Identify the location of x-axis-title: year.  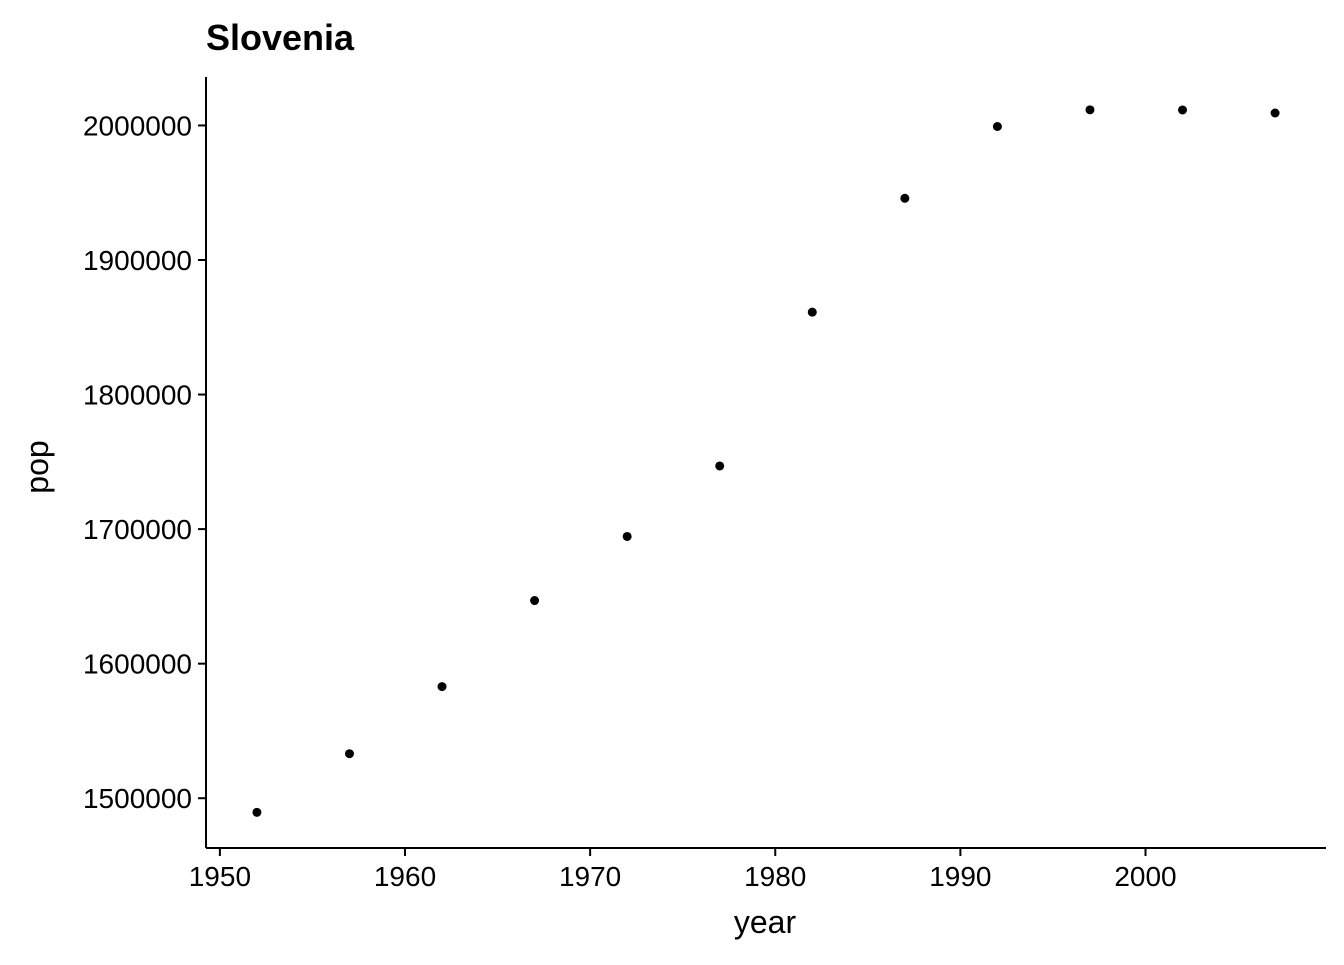
(765, 922).